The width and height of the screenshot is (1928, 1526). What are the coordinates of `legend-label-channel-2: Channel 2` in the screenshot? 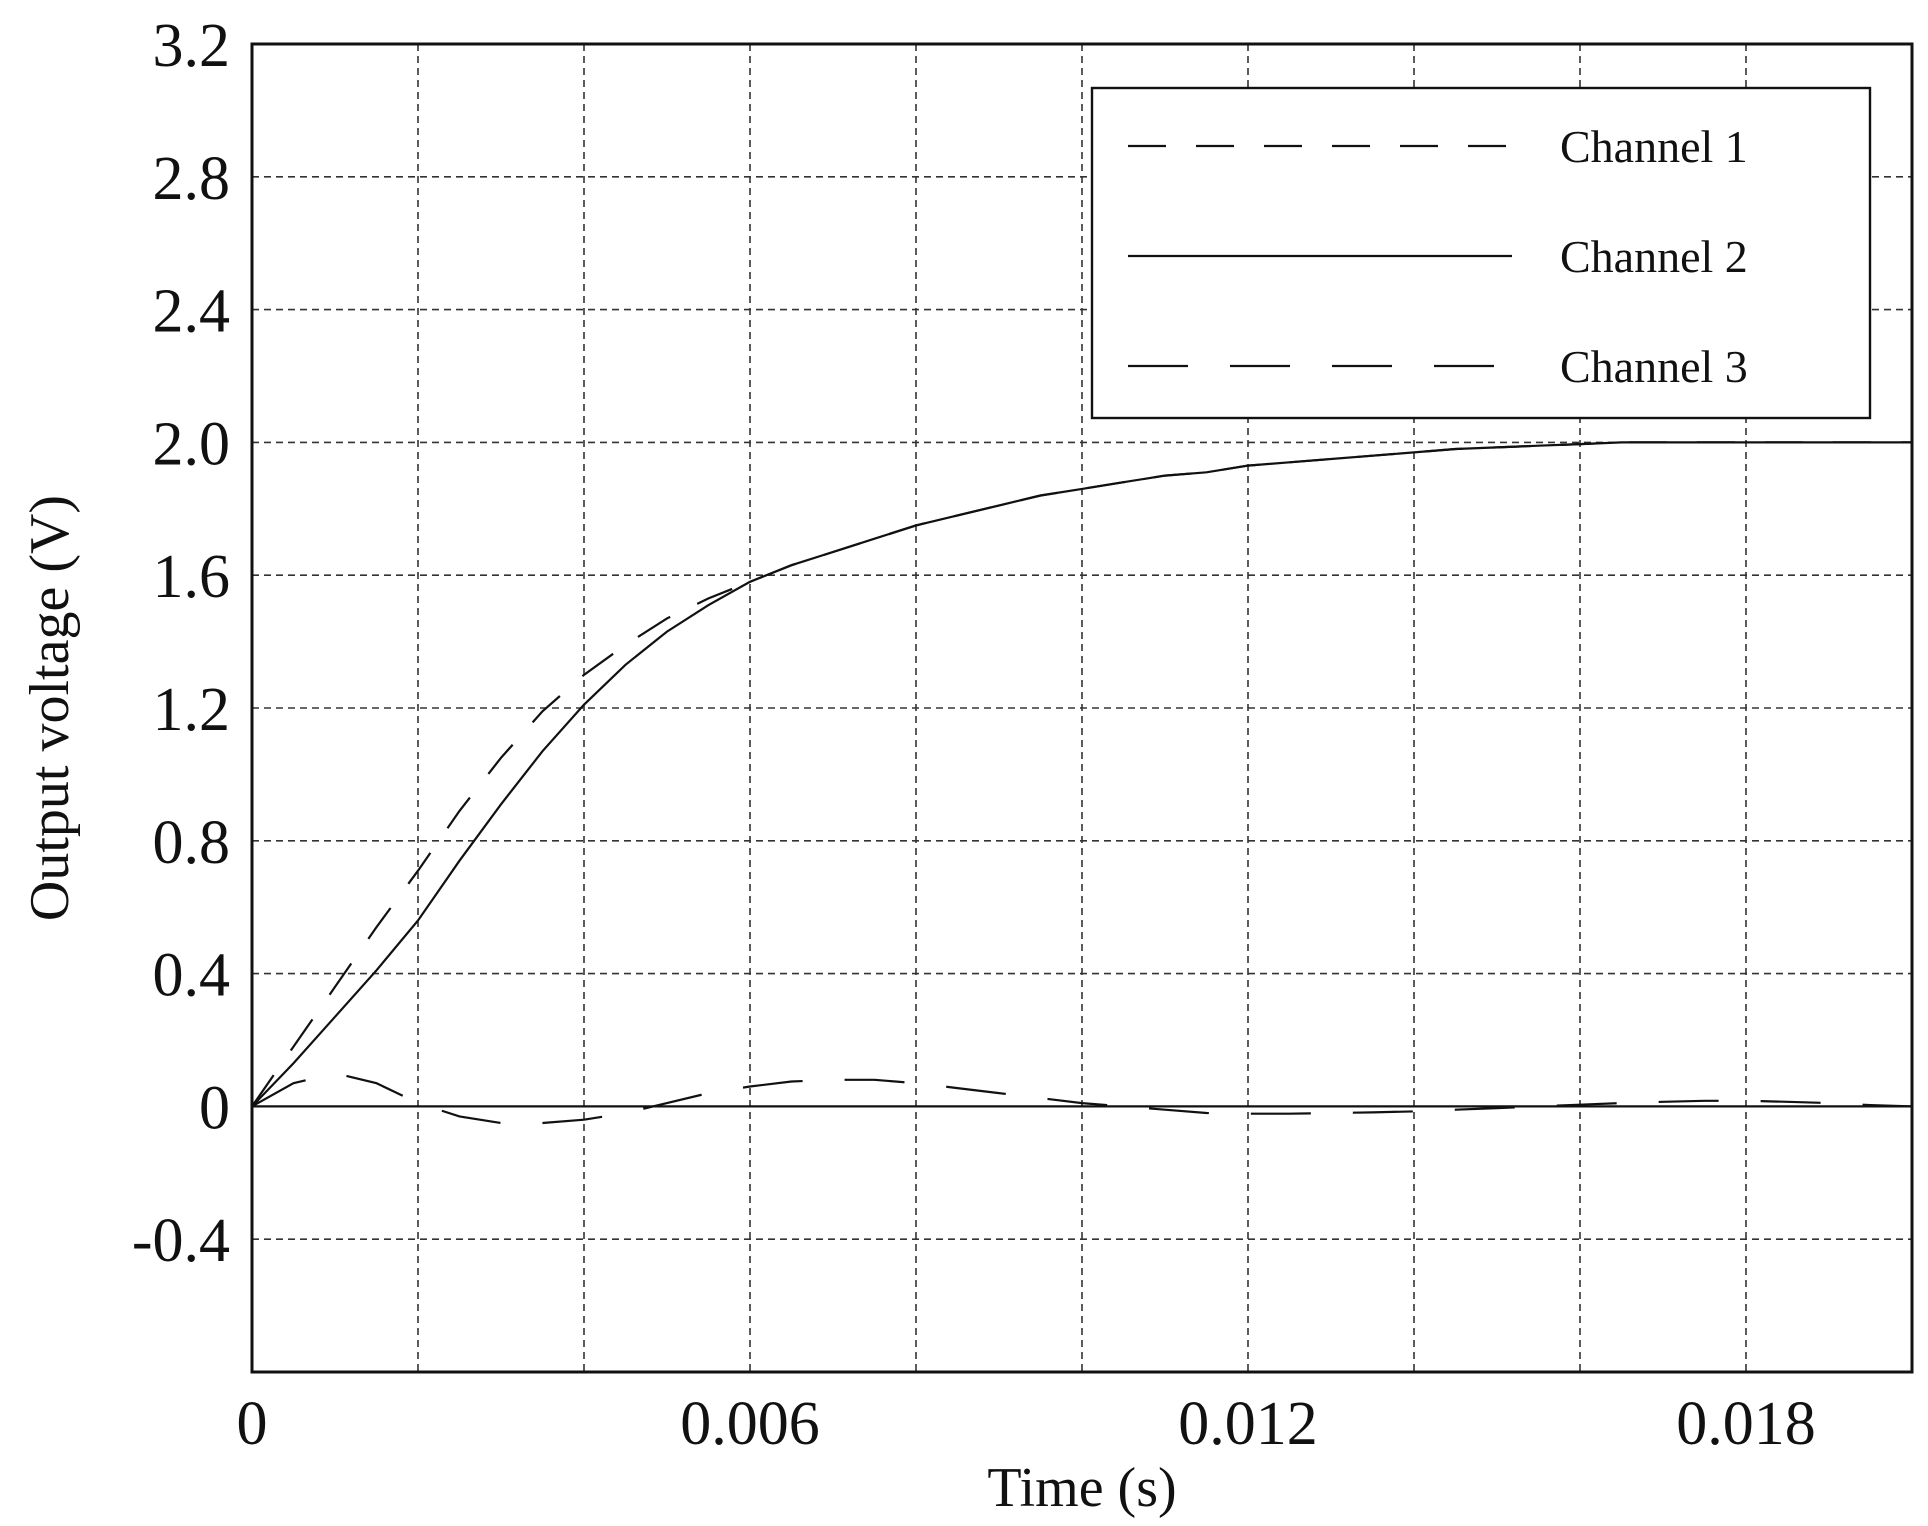 It's located at (1654, 256).